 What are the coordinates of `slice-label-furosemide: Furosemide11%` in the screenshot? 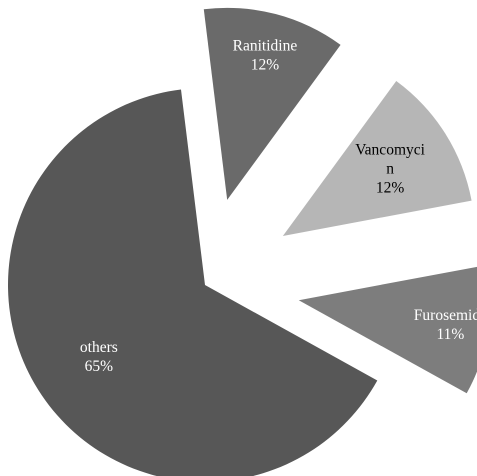 It's located at (445, 325).